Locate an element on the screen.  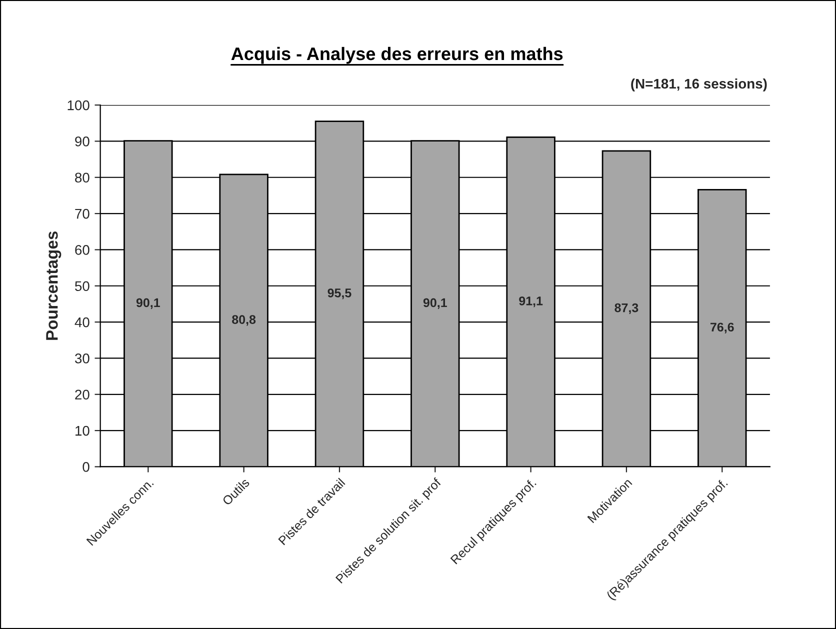
y-tick-label: 30 is located at coordinates (82, 359).